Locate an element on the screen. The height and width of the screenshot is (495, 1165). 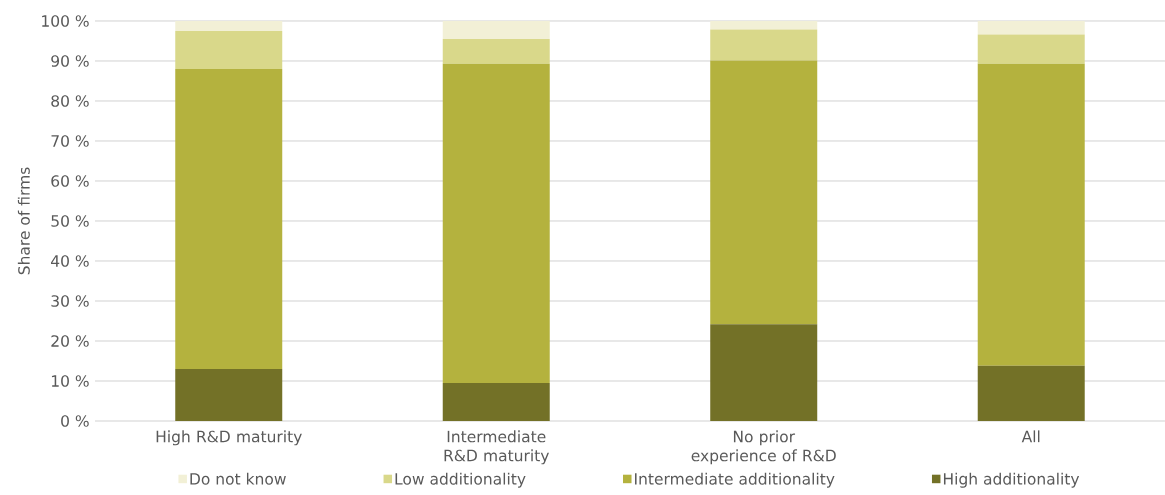
y-tick-label: 80 % is located at coordinates (70, 101).